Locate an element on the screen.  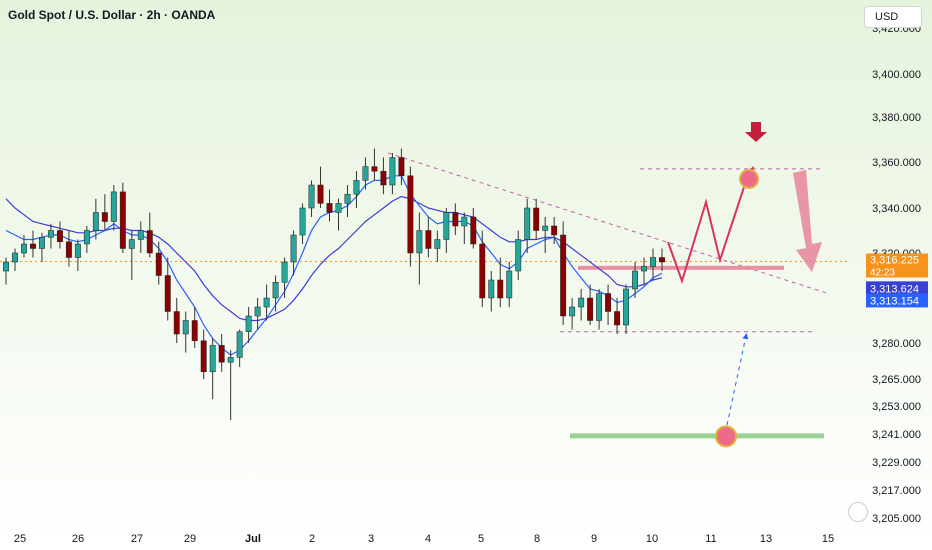
y-tick-label: 3,360.000 is located at coordinates (896, 163).